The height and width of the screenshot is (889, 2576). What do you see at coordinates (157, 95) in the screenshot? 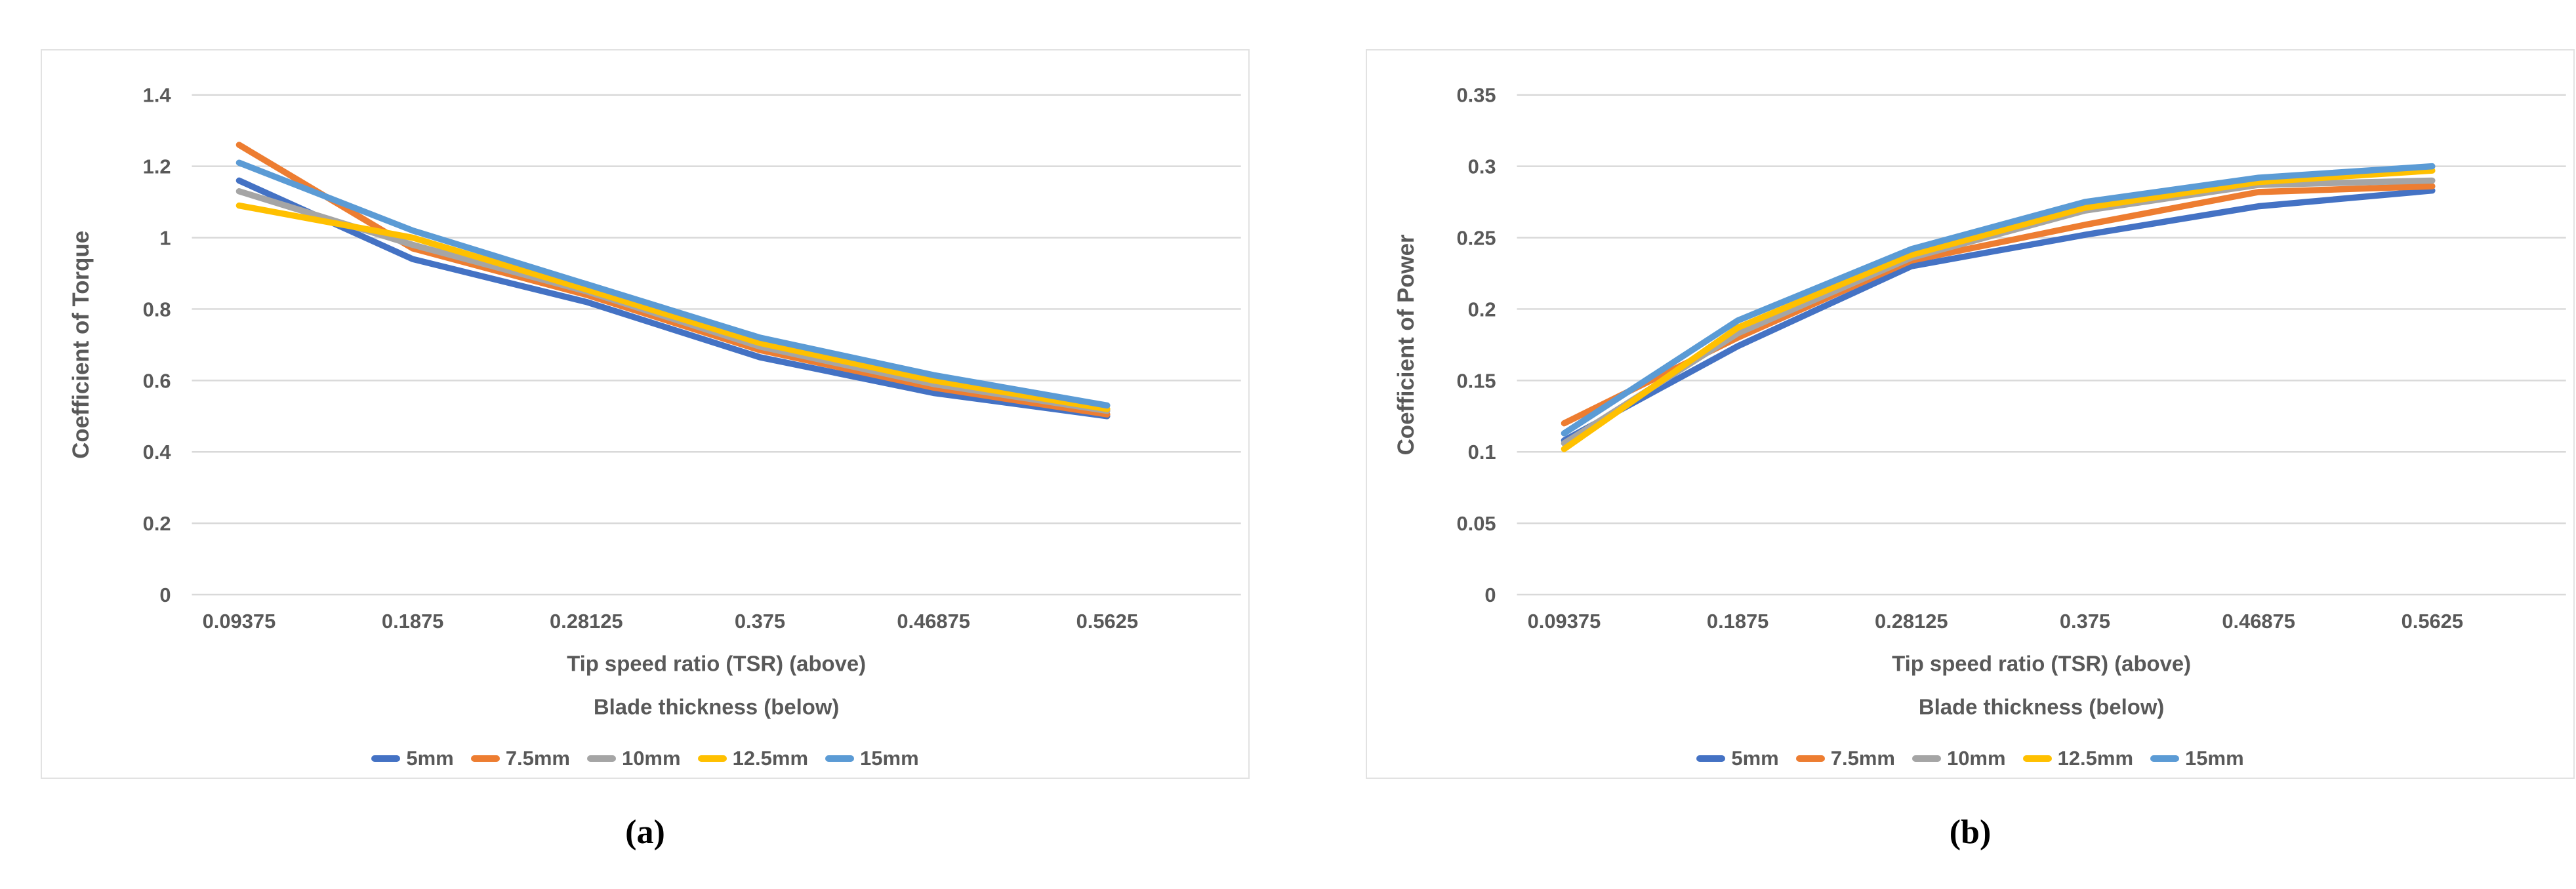
I see `y-tick-label: 1.4` at bounding box center [157, 95].